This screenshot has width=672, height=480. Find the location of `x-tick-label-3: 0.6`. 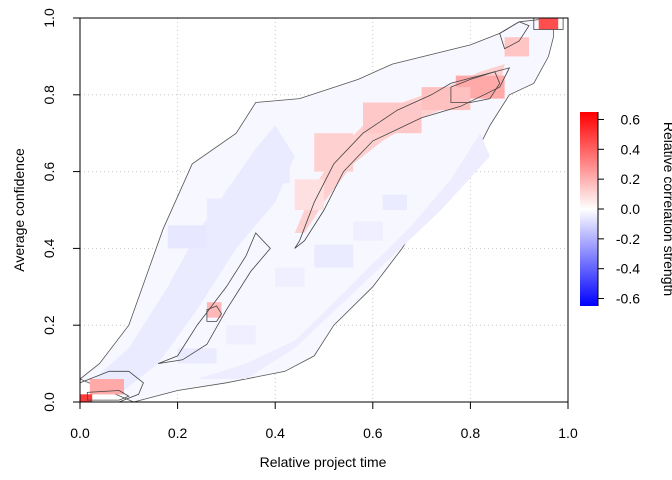

x-tick-label-3: 0.6 is located at coordinates (373, 433).